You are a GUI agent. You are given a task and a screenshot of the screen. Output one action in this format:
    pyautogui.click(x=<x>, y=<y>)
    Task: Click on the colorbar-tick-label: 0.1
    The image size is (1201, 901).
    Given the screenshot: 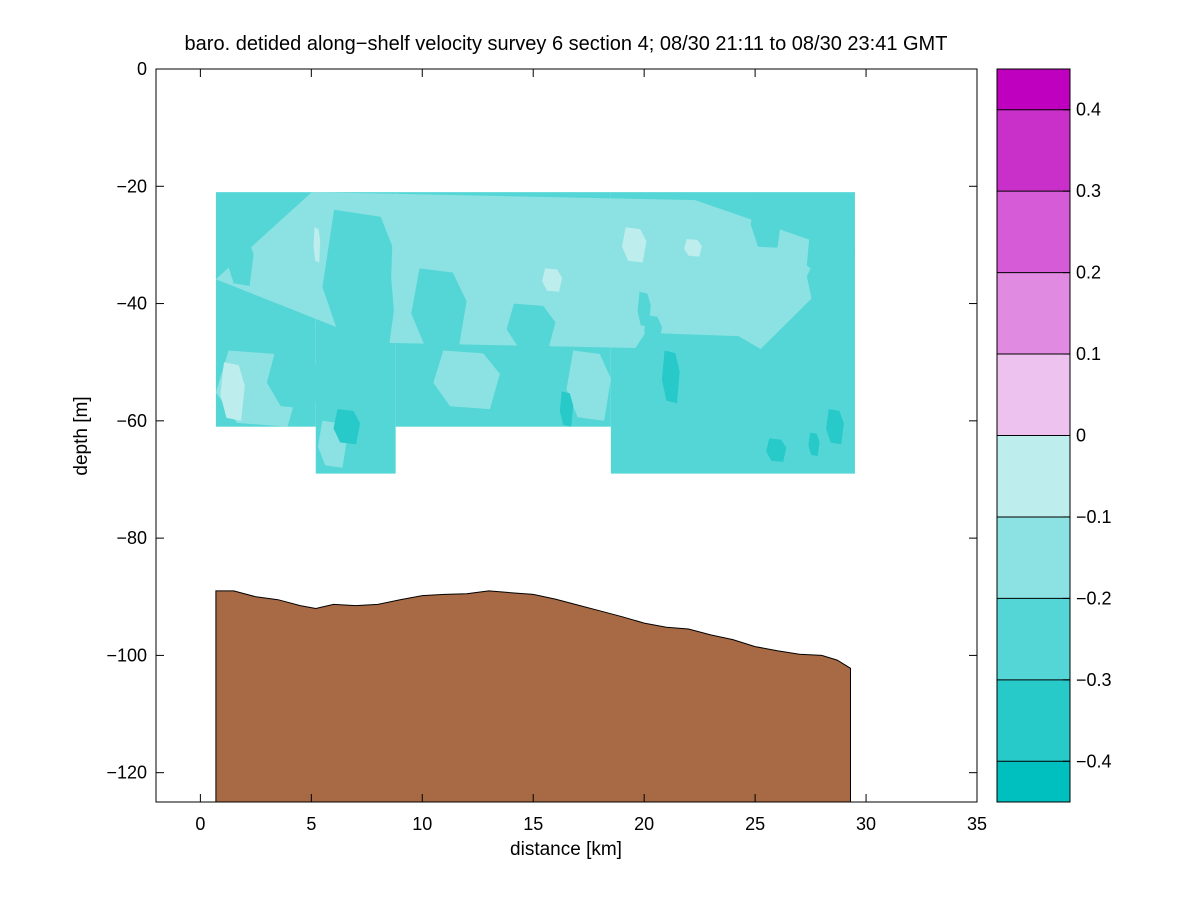 What is the action you would take?
    pyautogui.click(x=1088, y=354)
    